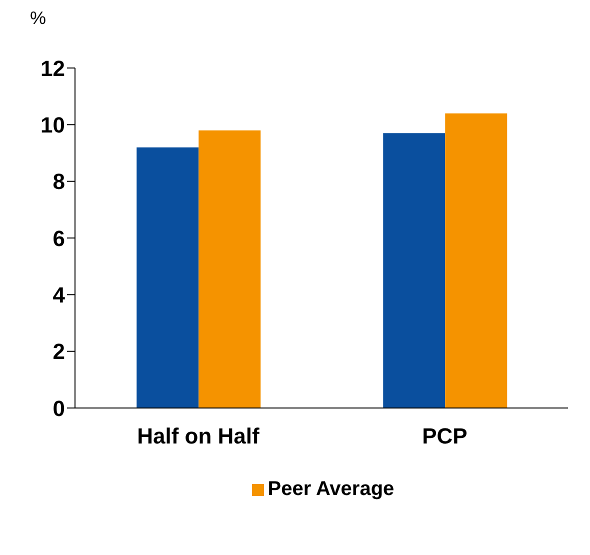  Describe the element at coordinates (58, 181) in the screenshot. I see `y-tick-label: 8` at that location.